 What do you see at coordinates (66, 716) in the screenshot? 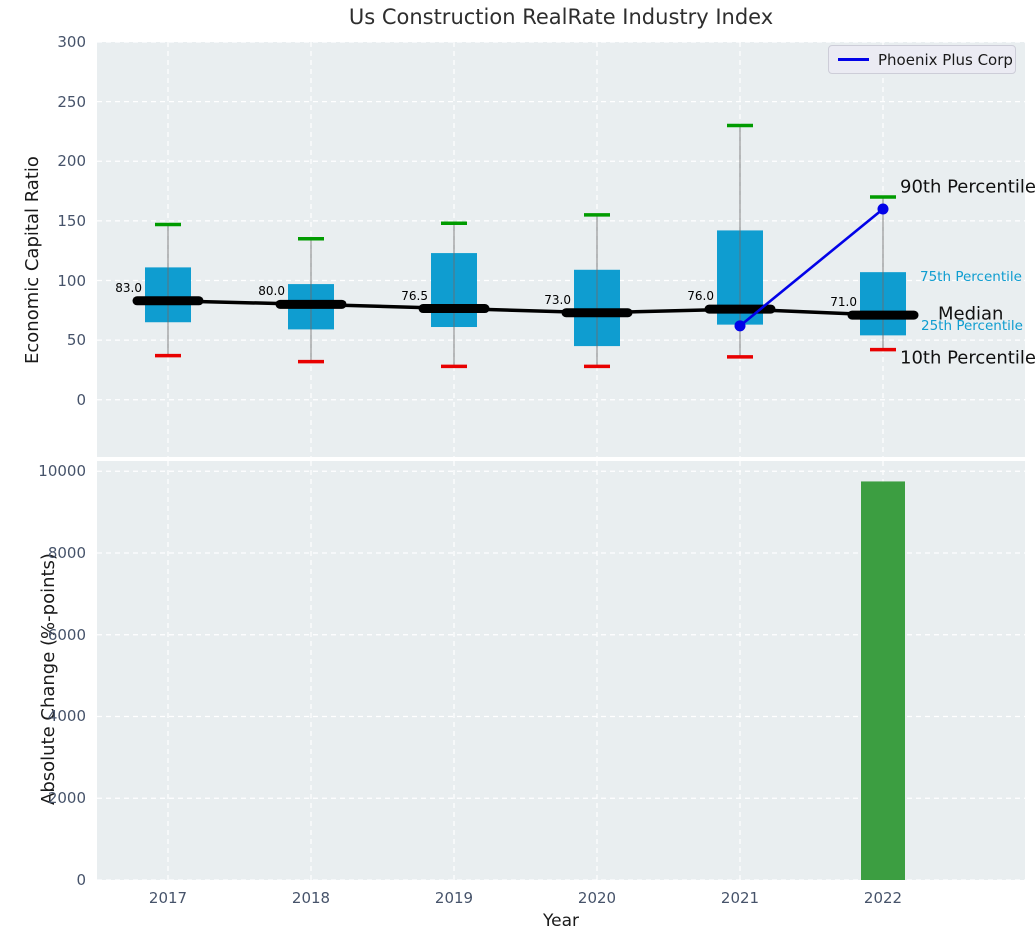
I see `y-tick-label-bottom: 4000` at bounding box center [66, 716].